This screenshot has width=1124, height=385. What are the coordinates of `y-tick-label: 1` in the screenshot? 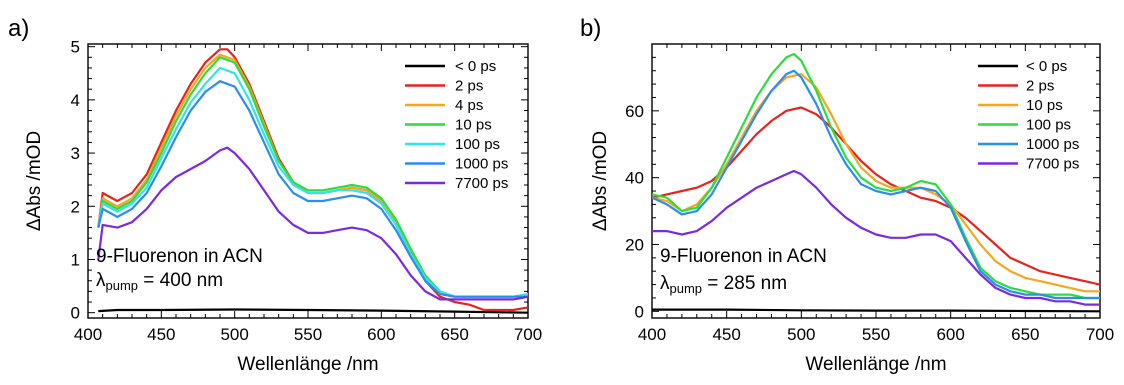 It's located at (75, 259).